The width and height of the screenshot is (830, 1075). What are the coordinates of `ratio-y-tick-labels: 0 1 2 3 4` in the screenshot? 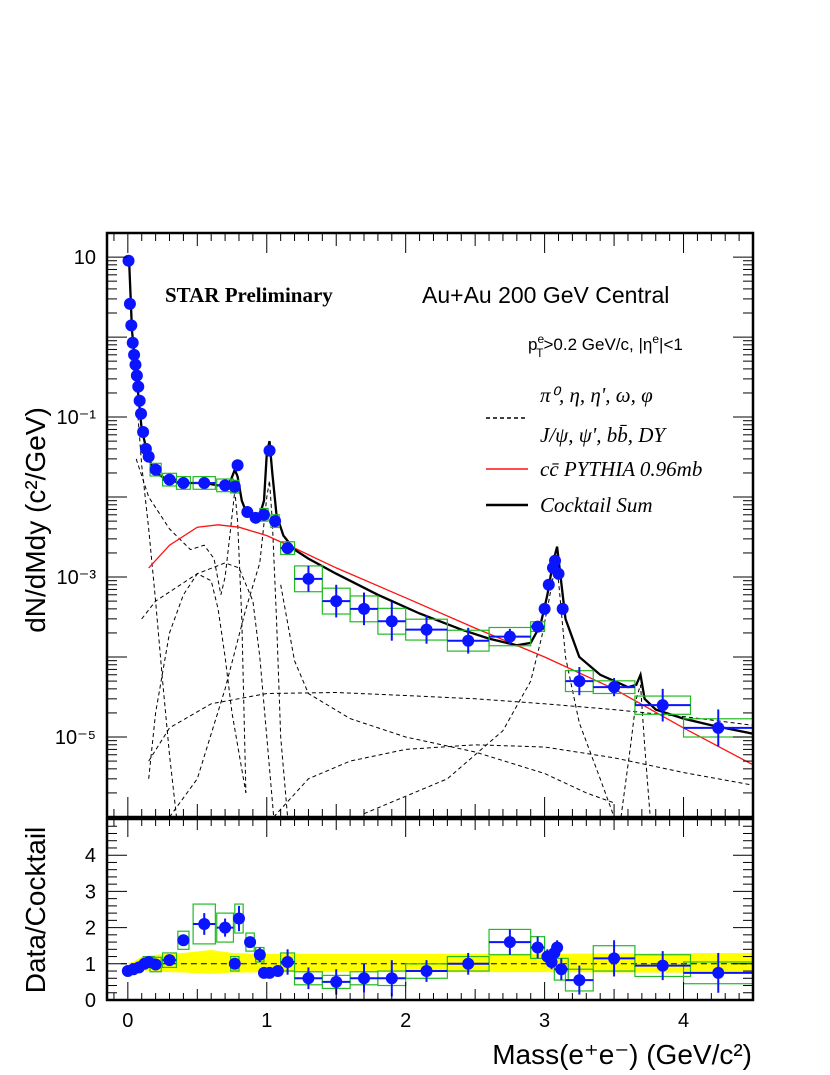 It's located at (90, 928).